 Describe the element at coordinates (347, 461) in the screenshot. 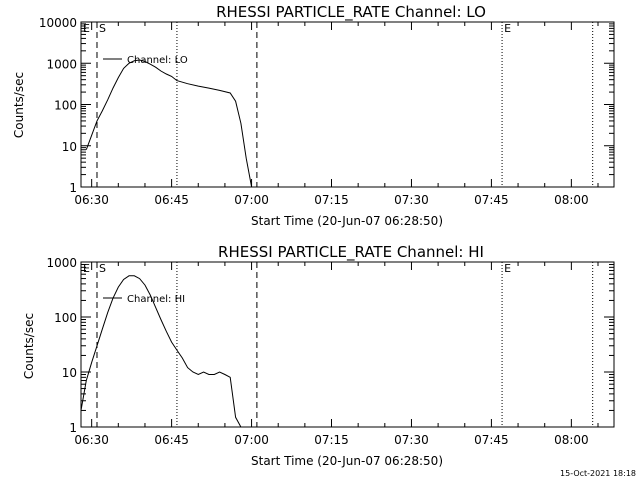

I see `x-axis-label-hi: Start Time (20-Jun-07 06:28:50)` at that location.